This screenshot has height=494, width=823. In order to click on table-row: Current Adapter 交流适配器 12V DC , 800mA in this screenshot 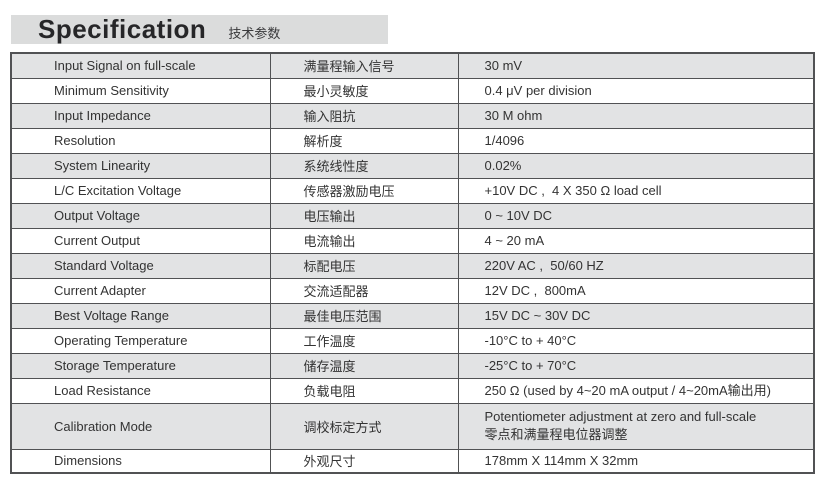, I will do `click(412, 290)`.